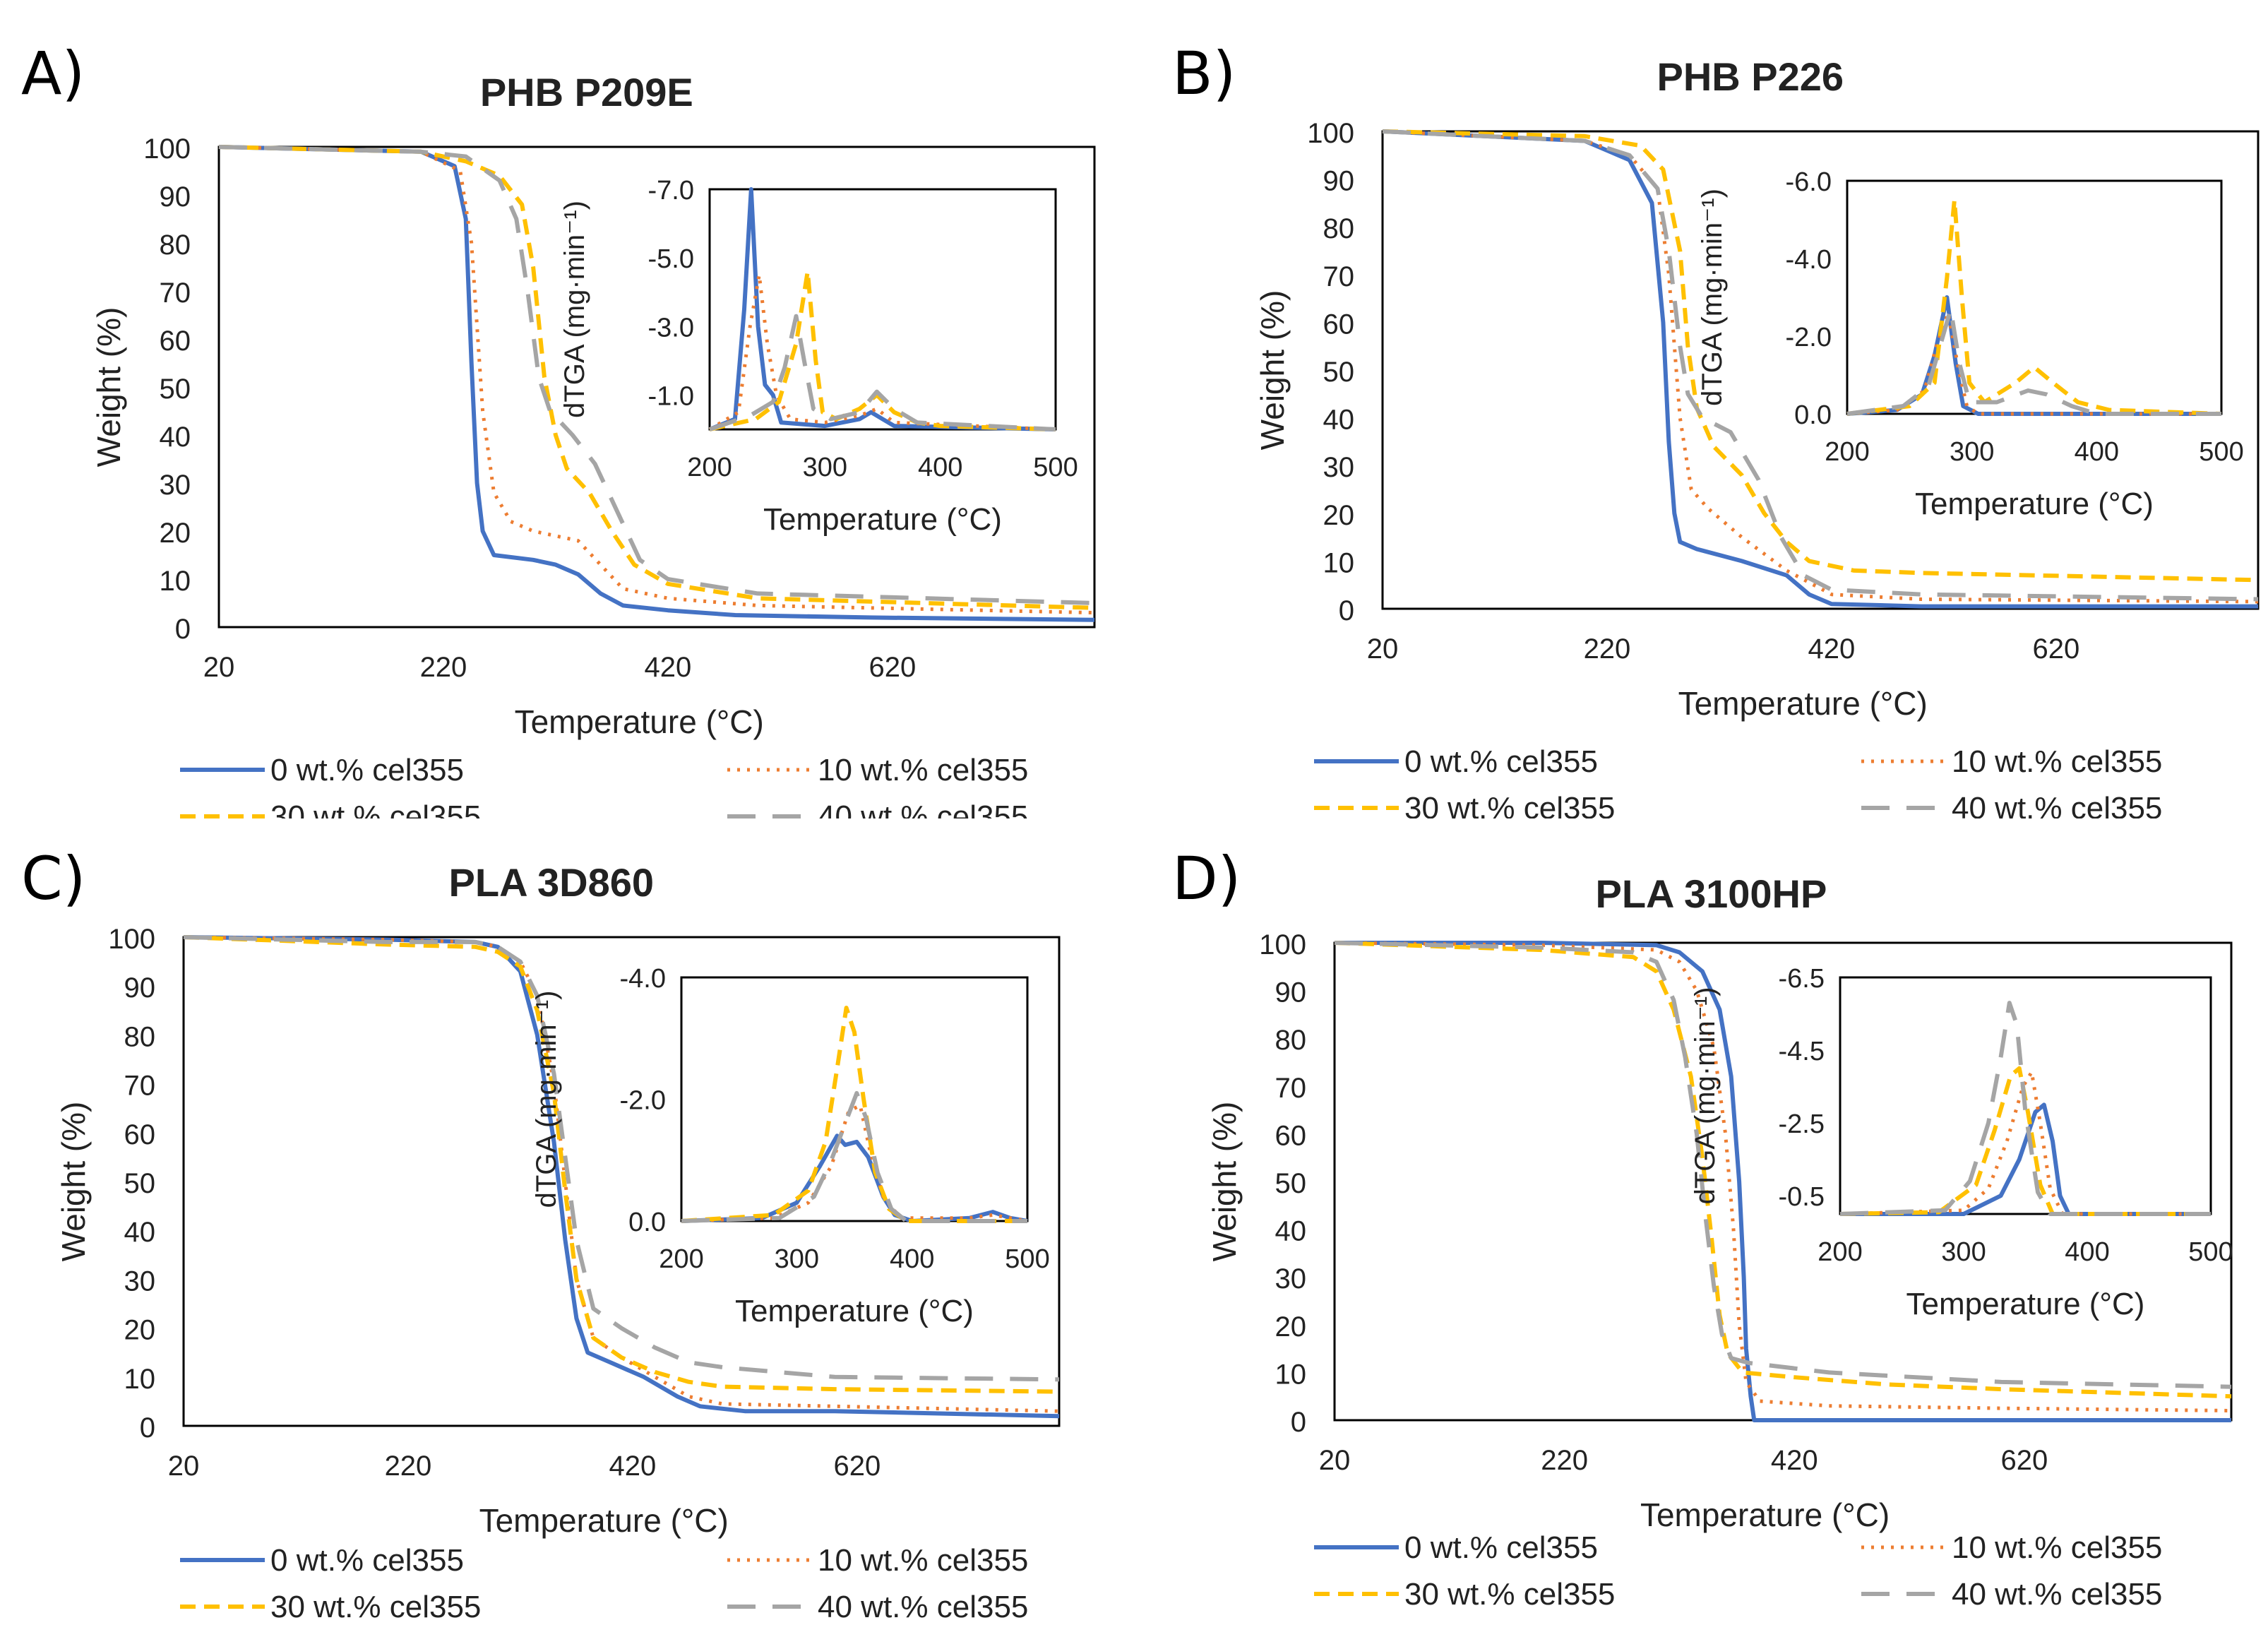 The image size is (2268, 1637). What do you see at coordinates (1291, 1327) in the screenshot?
I see `y-tick-label: 20` at bounding box center [1291, 1327].